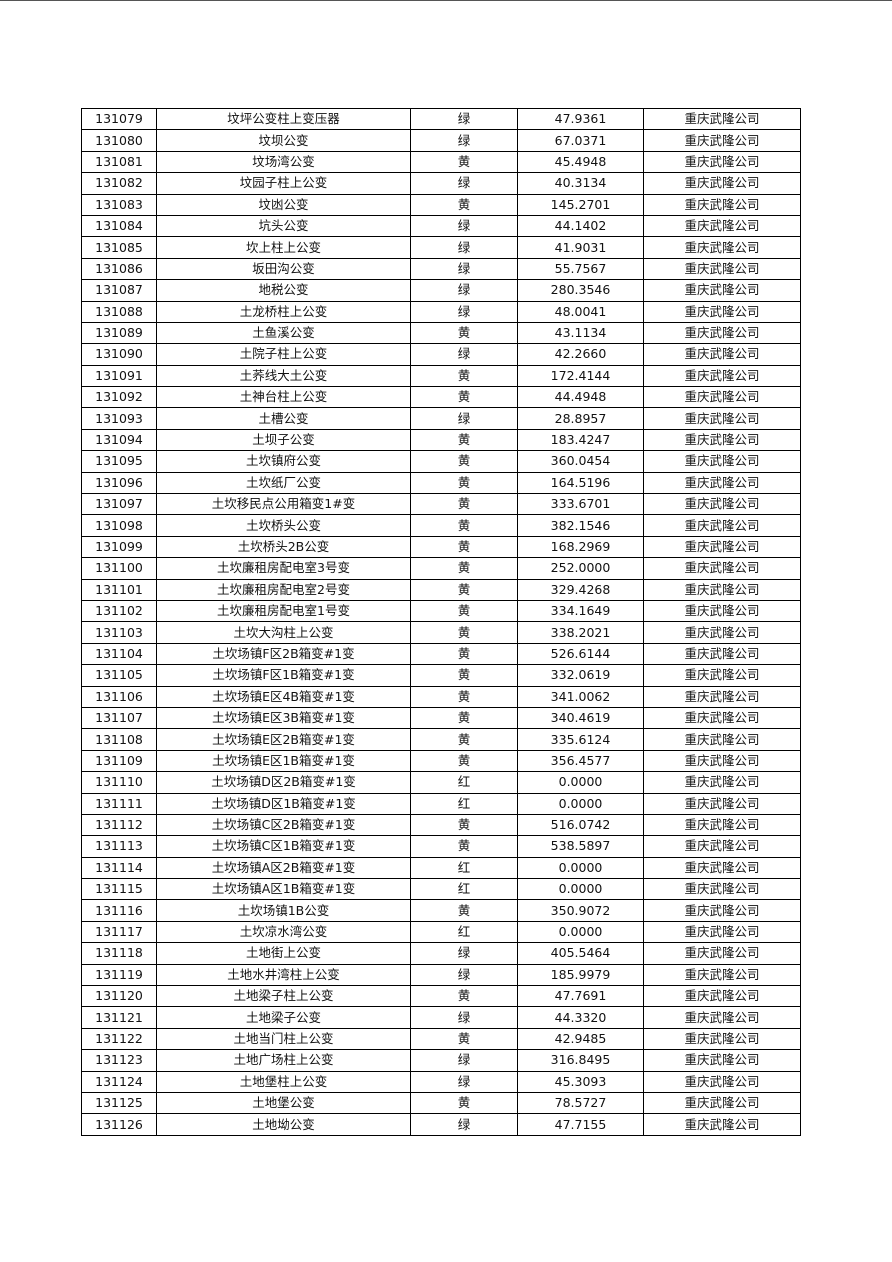  I want to click on row-id-cell: 131086, so click(119, 269).